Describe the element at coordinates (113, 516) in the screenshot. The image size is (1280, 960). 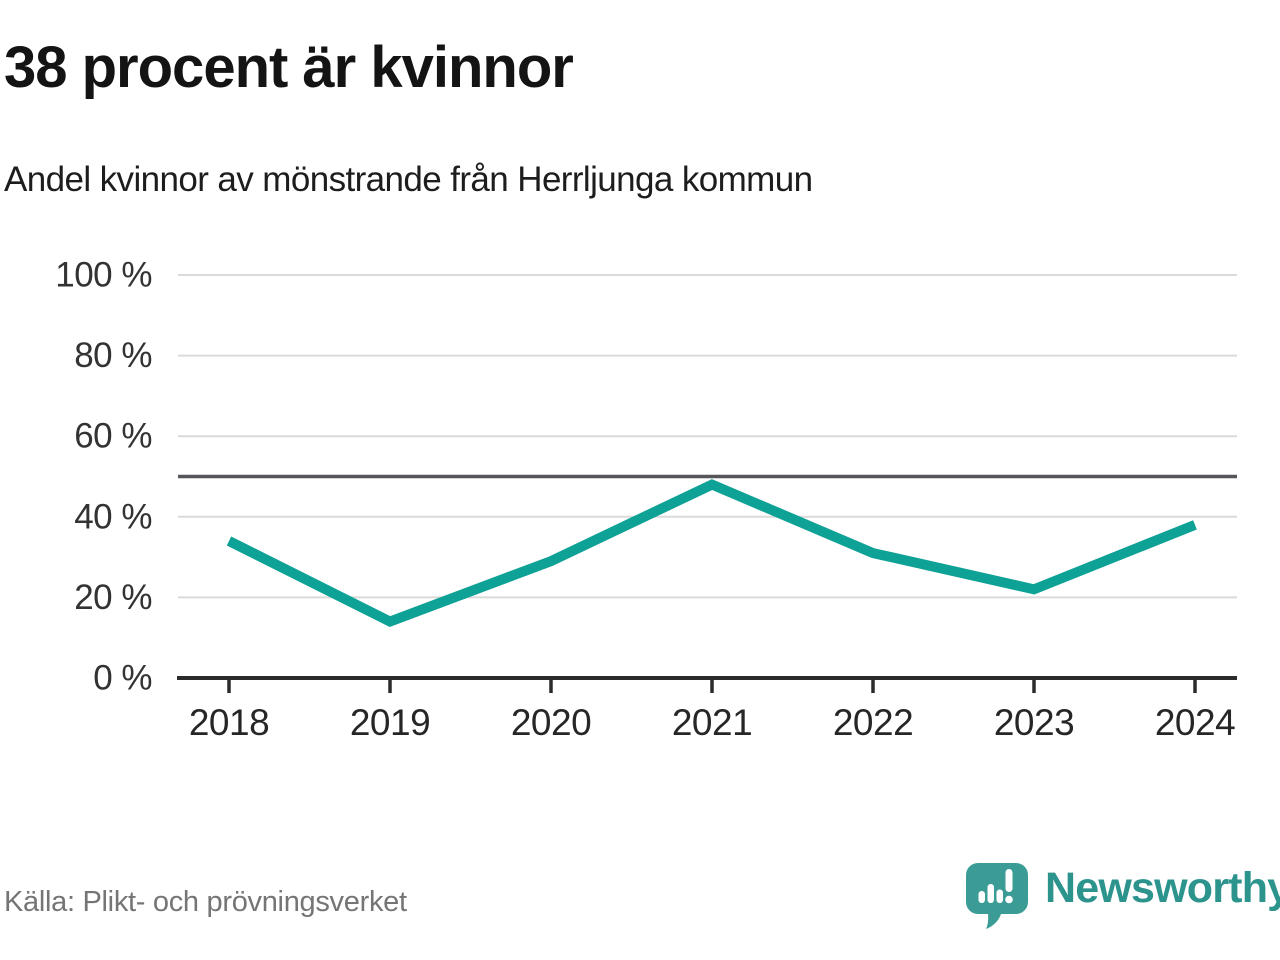
I see `y-tick-label: 40 %` at that location.